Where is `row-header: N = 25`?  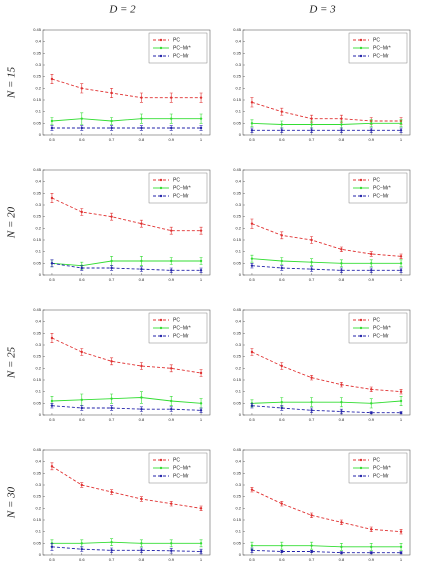
row-header: N = 25 is located at coordinates (12, 362).